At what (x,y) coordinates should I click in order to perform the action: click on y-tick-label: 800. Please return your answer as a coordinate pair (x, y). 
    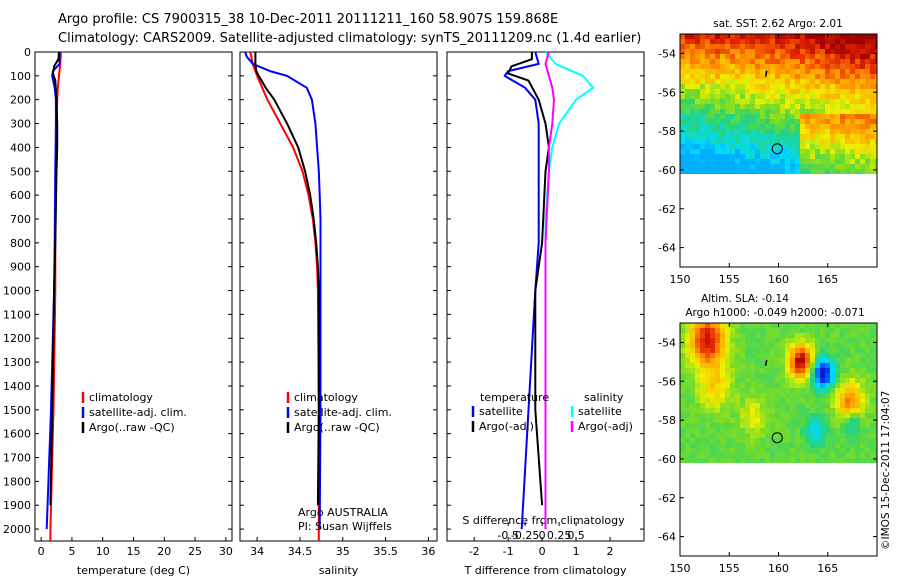
    Looking at the image, I should click on (20, 243).